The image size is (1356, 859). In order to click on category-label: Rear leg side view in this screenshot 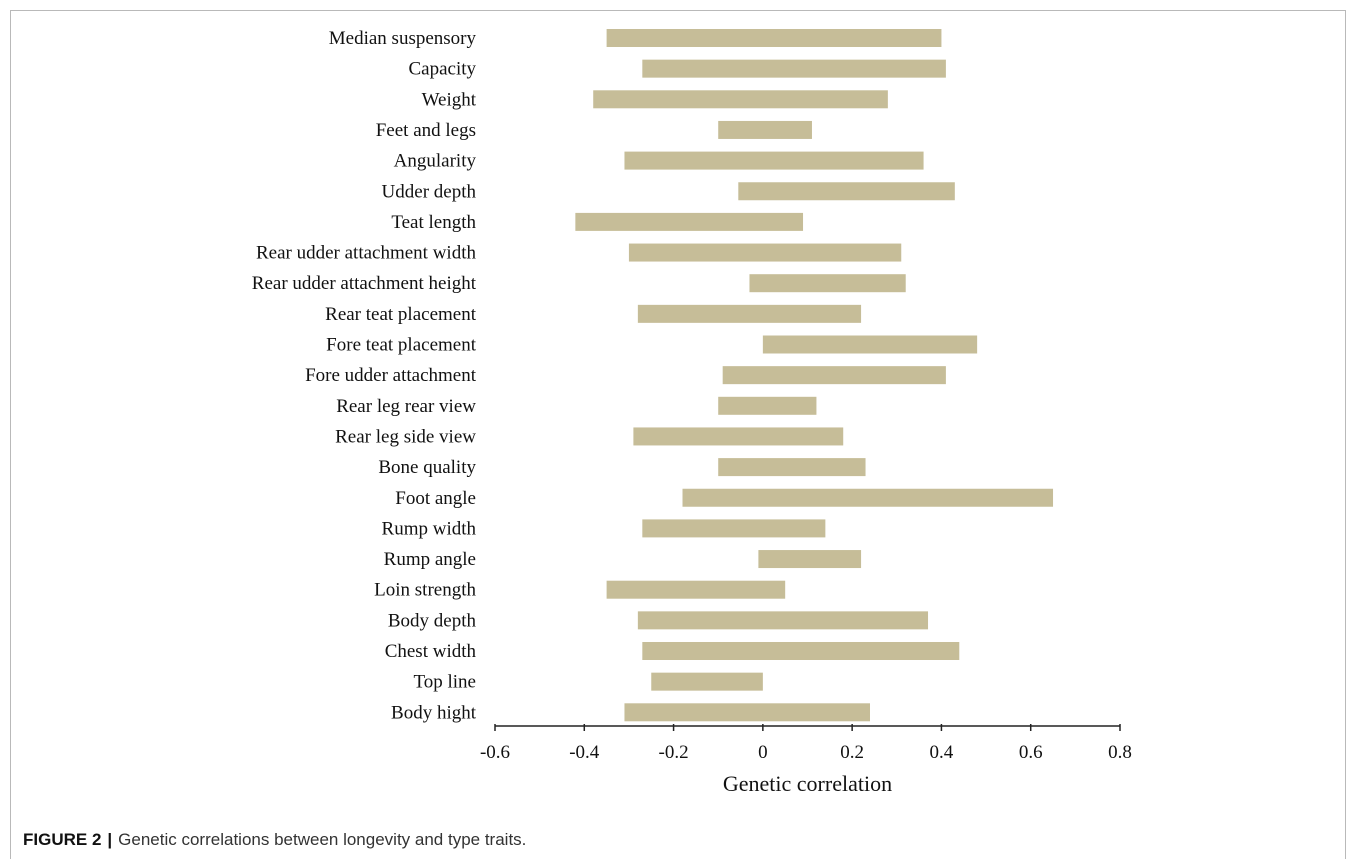, I will do `click(405, 436)`.